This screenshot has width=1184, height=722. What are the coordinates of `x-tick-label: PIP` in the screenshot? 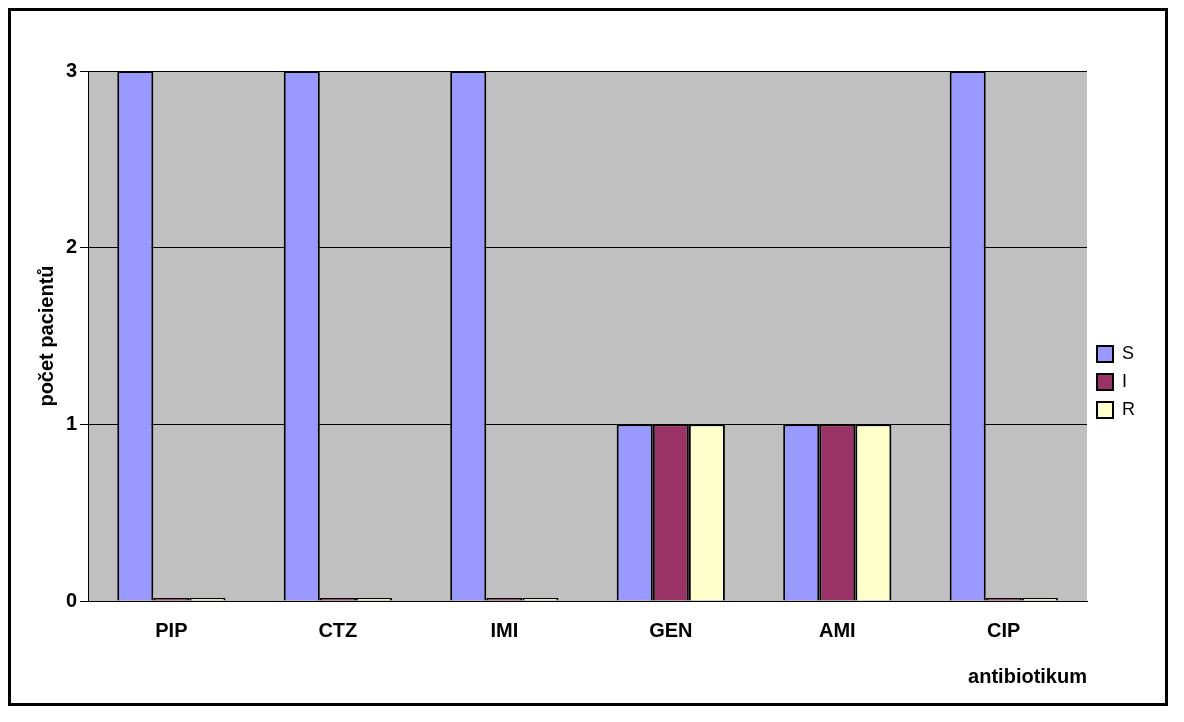 It's located at (171, 629).